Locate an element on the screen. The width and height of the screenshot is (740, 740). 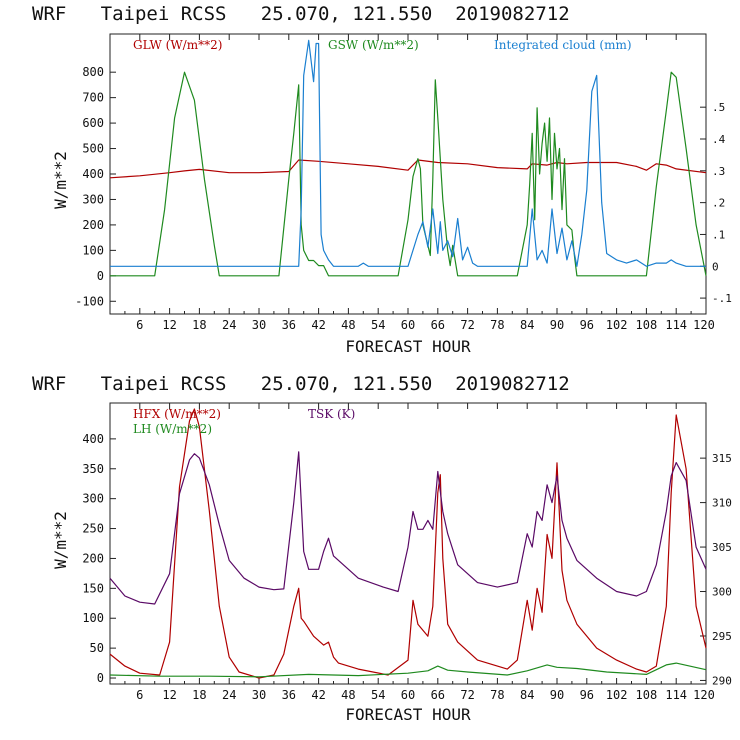
y-tick-label: -100 is located at coordinates (89, 301).